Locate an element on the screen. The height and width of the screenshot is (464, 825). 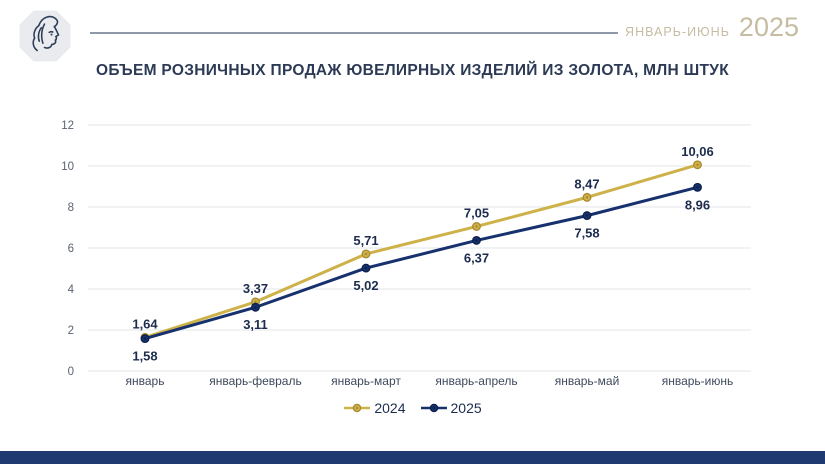
x-tick-label: январь is located at coordinates (145, 381).